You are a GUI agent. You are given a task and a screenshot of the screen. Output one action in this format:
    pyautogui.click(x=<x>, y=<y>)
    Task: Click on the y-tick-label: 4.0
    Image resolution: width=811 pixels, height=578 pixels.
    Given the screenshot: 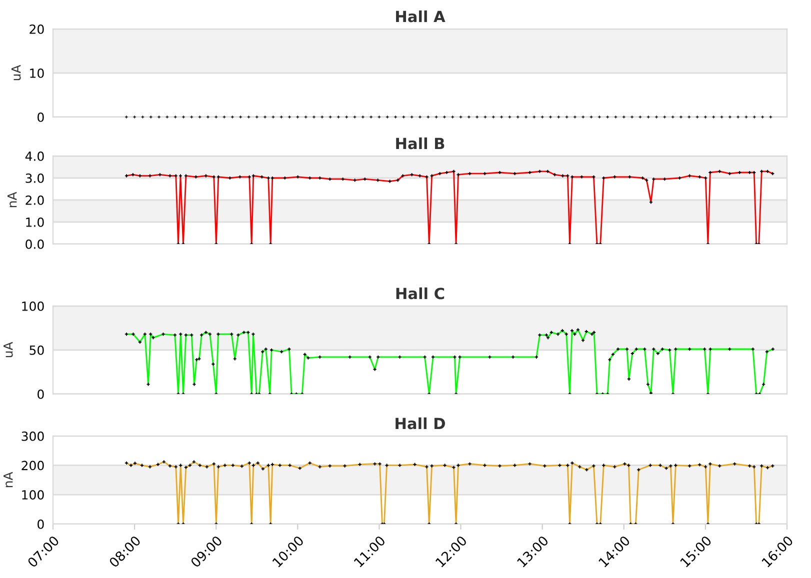 What is the action you would take?
    pyautogui.click(x=34, y=156)
    